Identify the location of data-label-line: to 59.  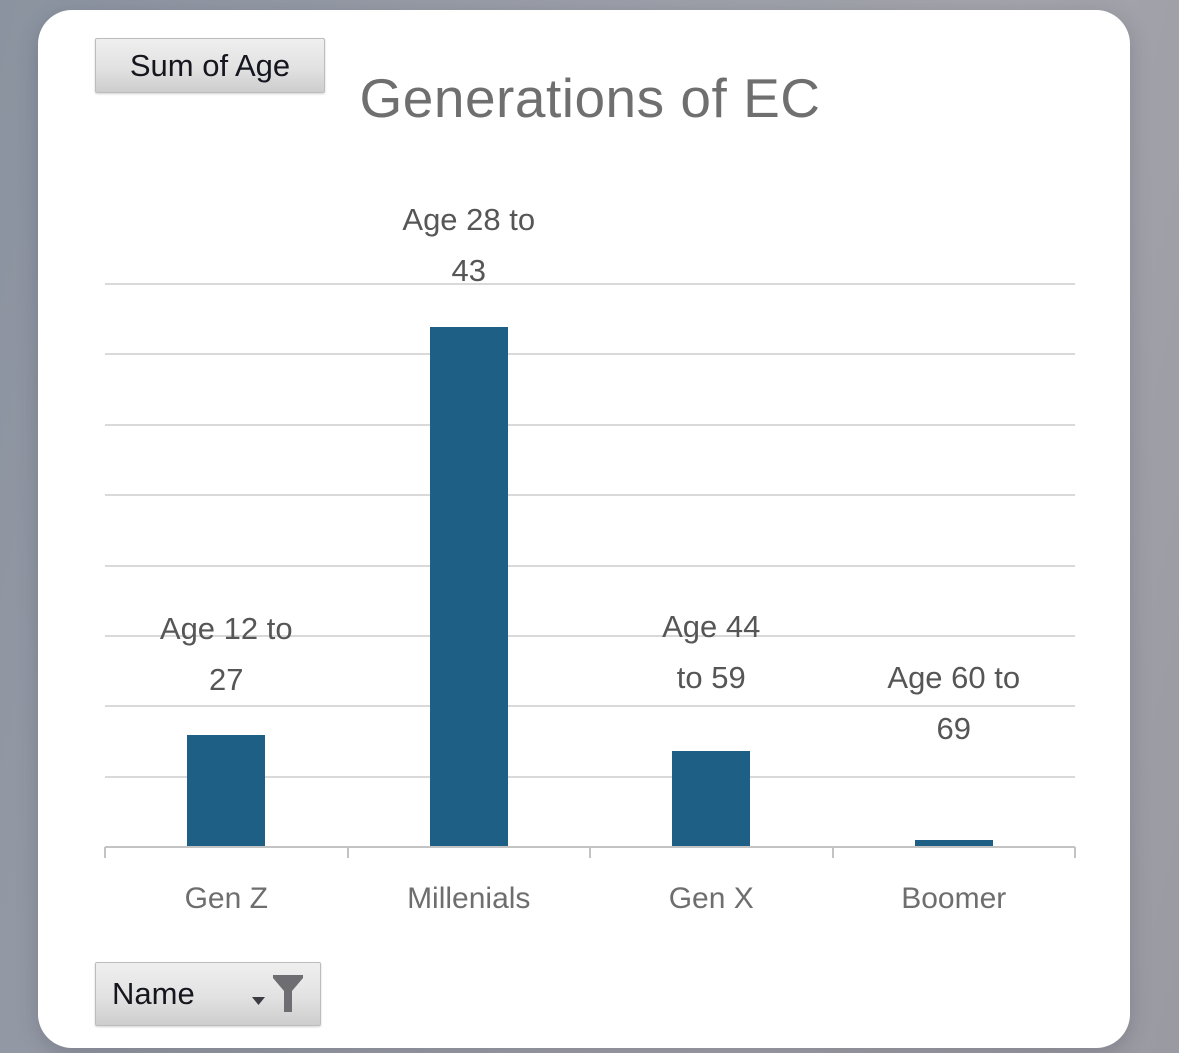
(711, 677).